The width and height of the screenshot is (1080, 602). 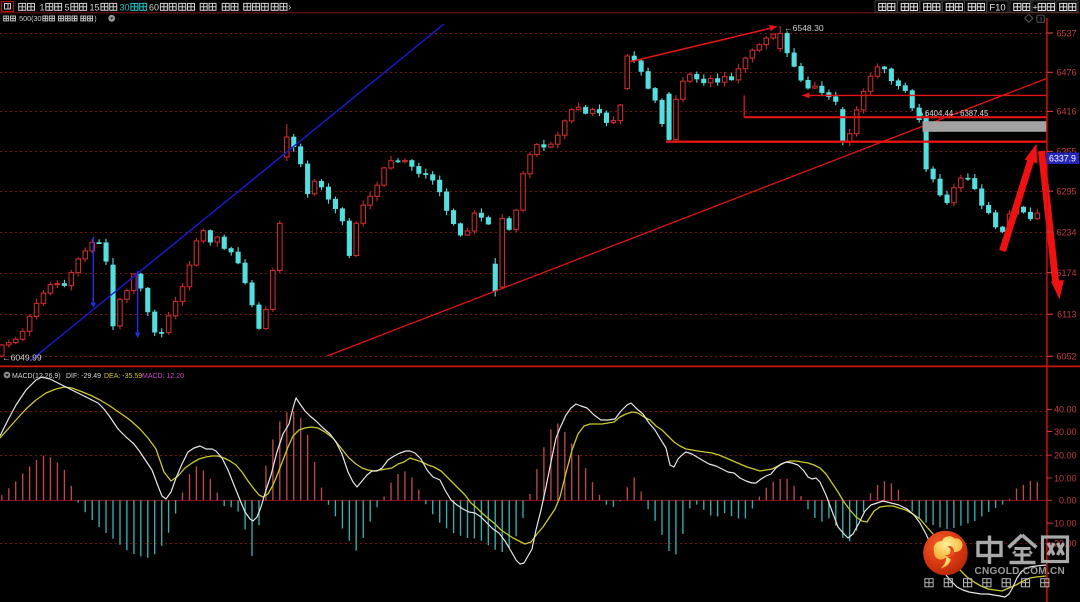 I want to click on svg-text: 500(30, so click(x=30, y=18).